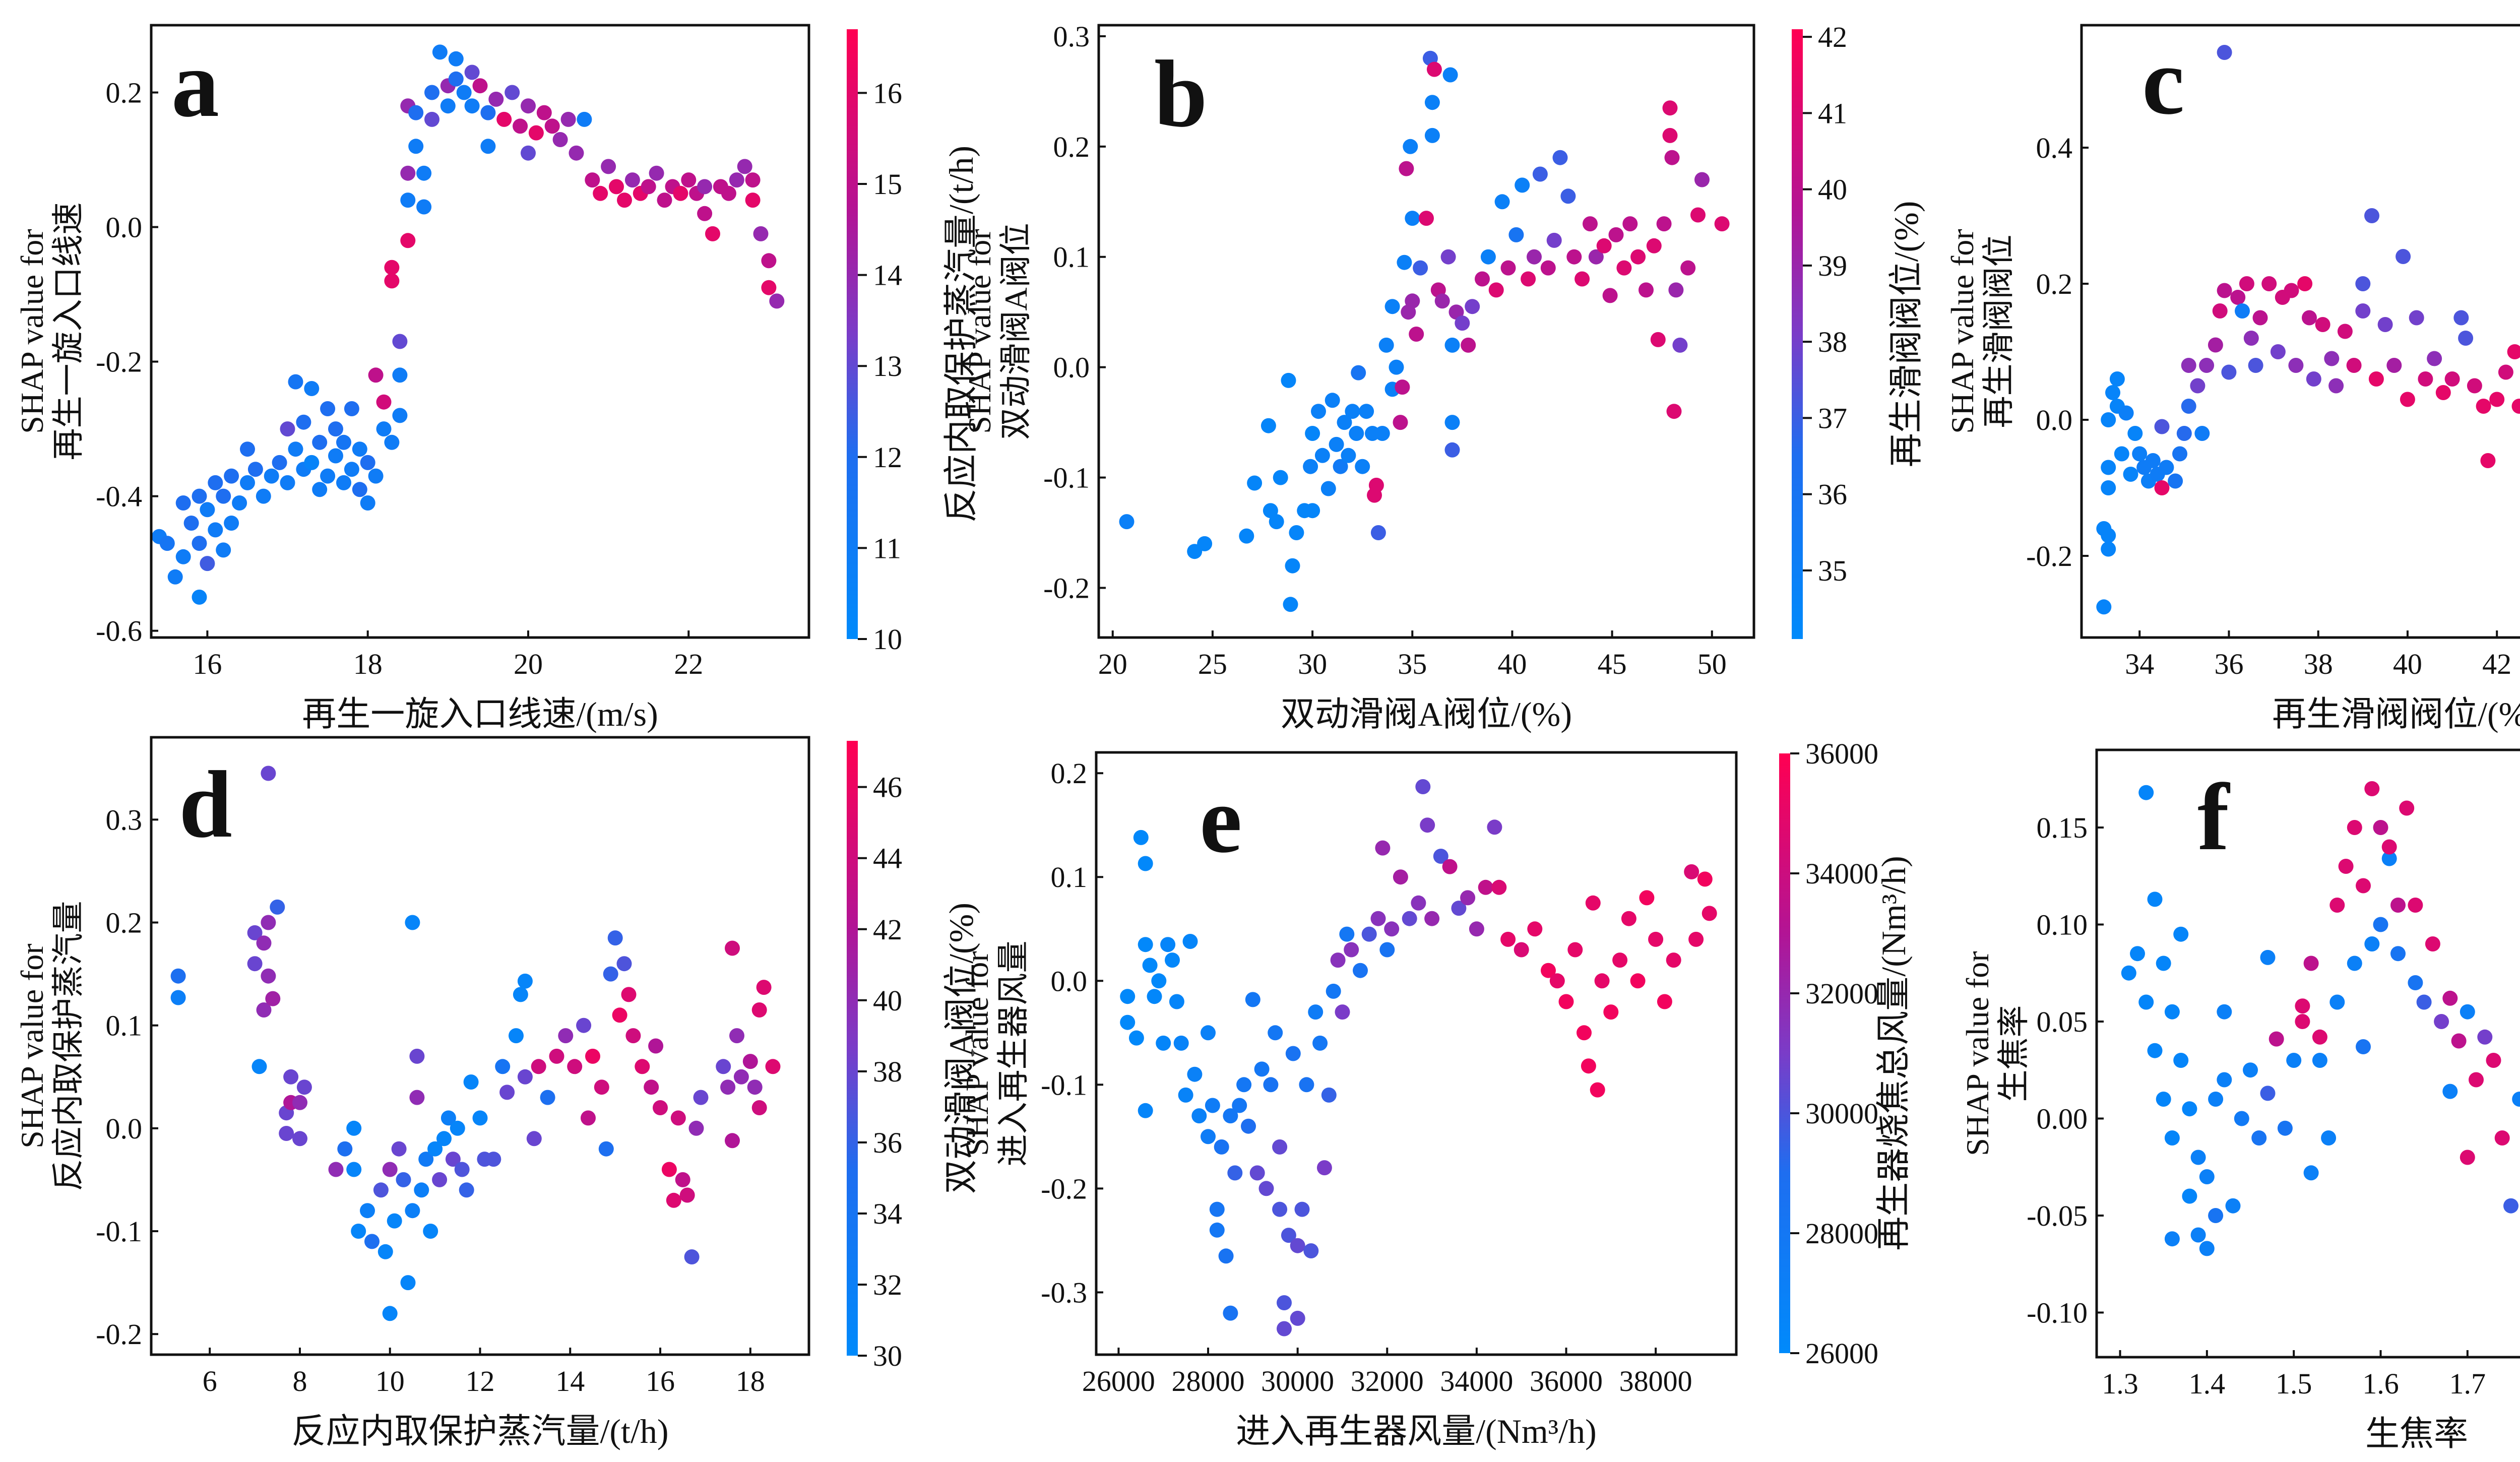 The height and width of the screenshot is (1462, 2520). I want to click on y-tick-label: 0.0, so click(124, 228).